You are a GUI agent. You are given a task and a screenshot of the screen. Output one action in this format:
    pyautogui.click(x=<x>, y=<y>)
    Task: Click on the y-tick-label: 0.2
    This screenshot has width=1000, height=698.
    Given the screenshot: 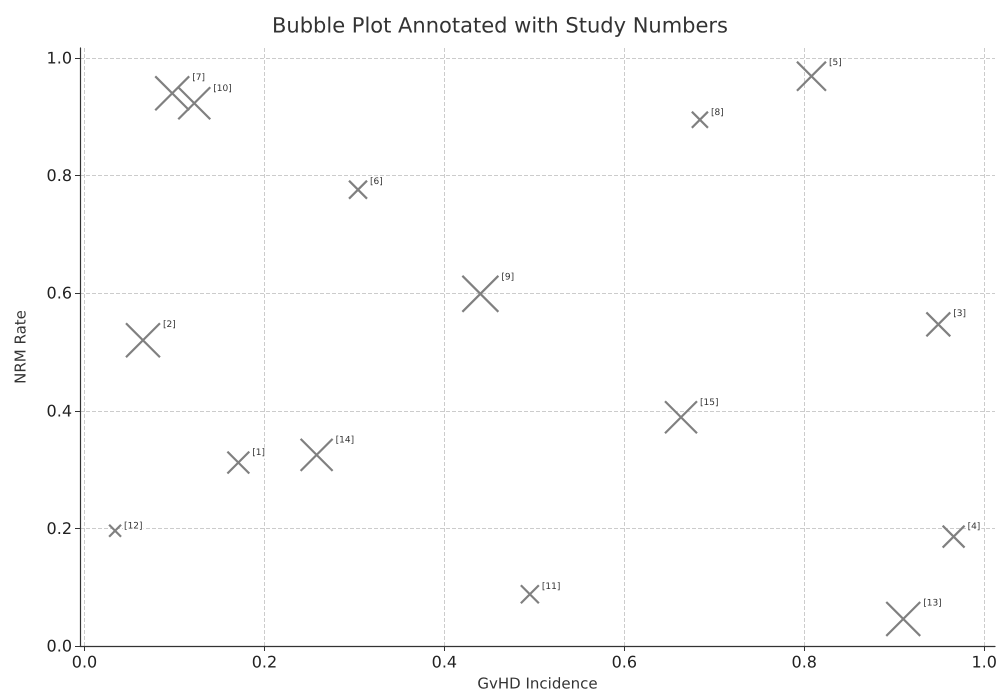 What is the action you would take?
    pyautogui.click(x=59, y=528)
    